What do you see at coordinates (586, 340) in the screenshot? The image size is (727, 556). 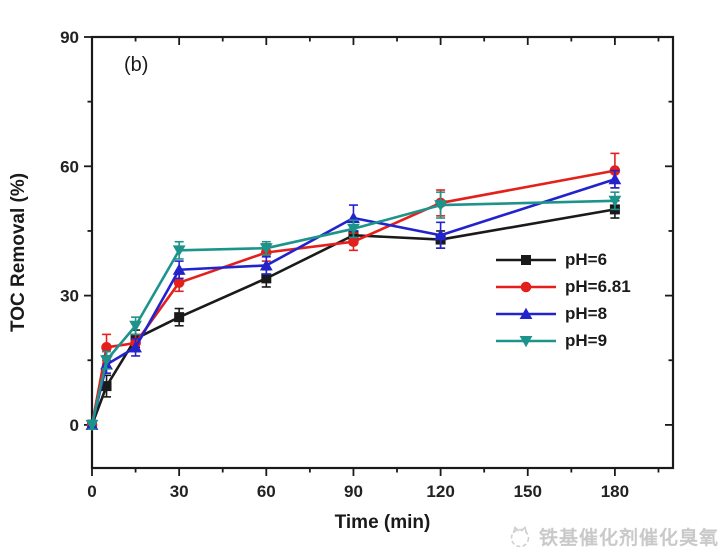 I see `legend-label-ph9: pH=9` at bounding box center [586, 340].